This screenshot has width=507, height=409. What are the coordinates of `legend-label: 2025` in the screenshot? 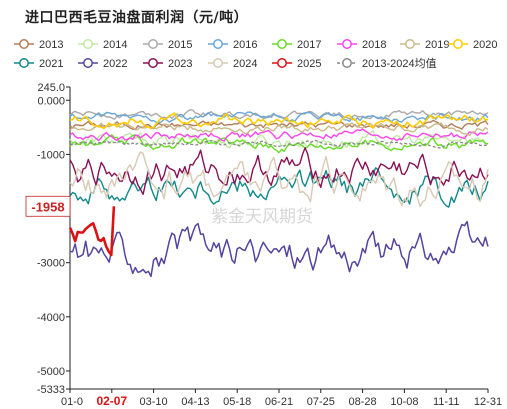 It's located at (309, 64).